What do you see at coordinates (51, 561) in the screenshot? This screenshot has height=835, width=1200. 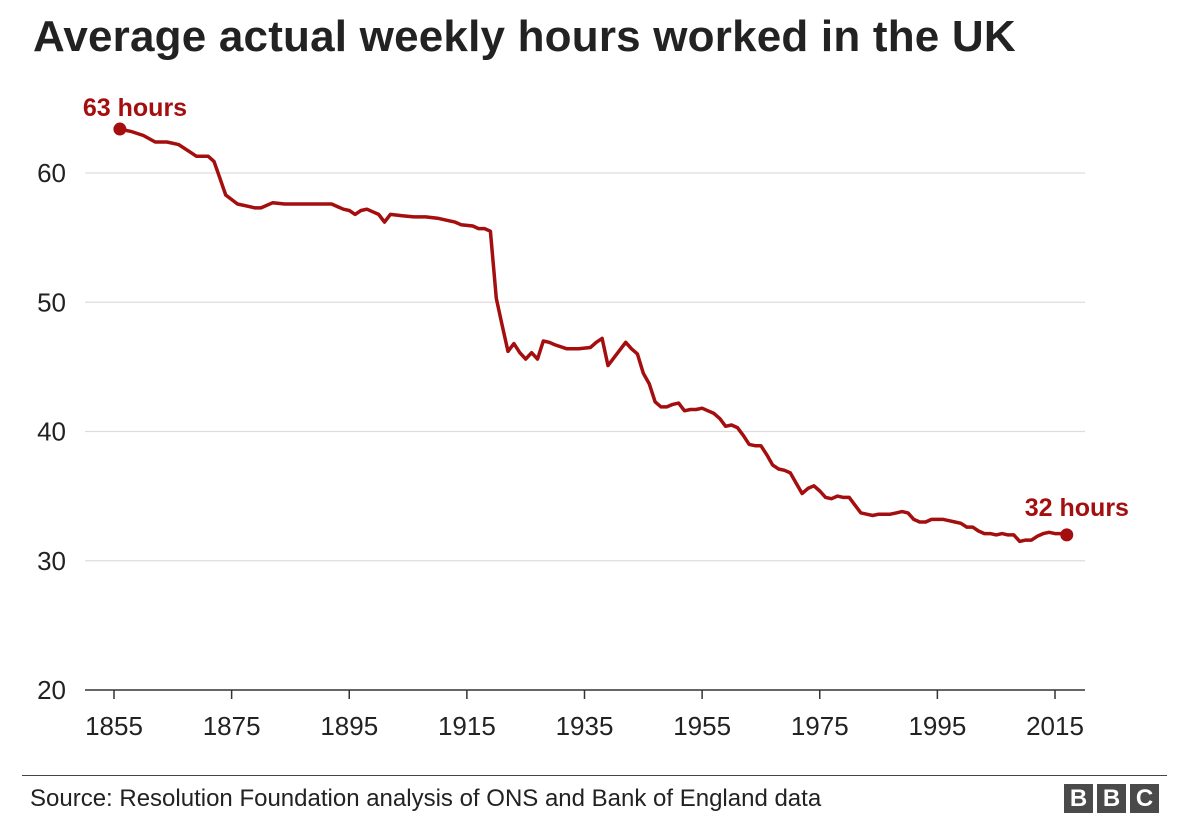 I see `y-tick-label: 30` at bounding box center [51, 561].